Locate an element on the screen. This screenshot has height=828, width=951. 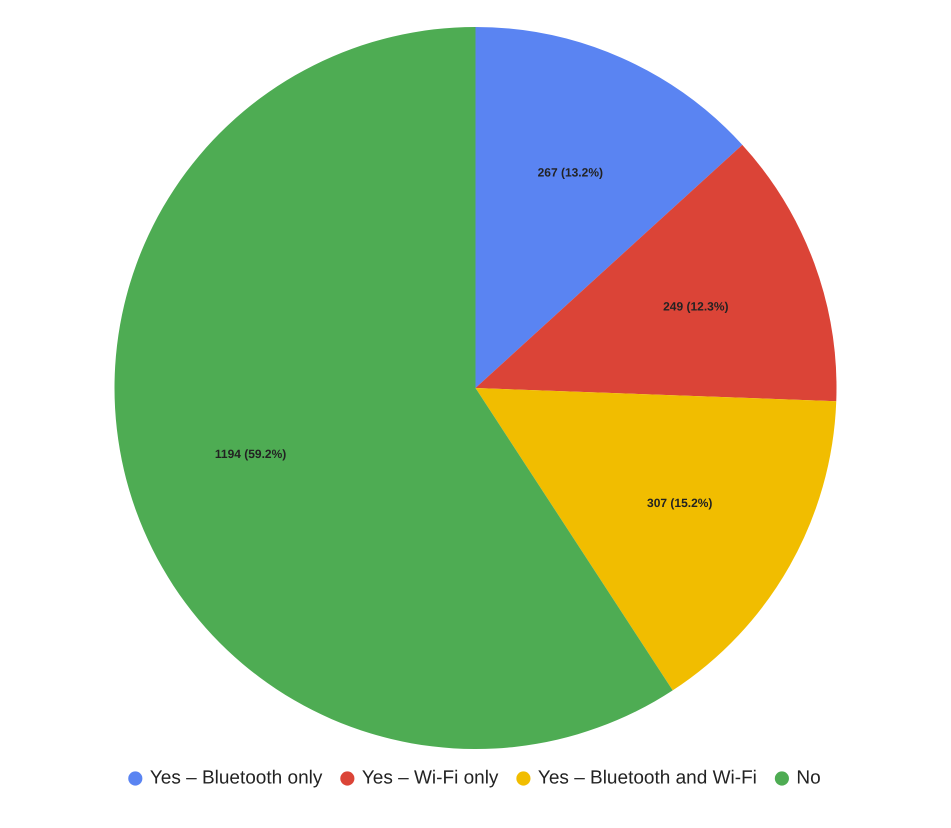
legend-label: Yes – Bluetooth only is located at coordinates (236, 778).